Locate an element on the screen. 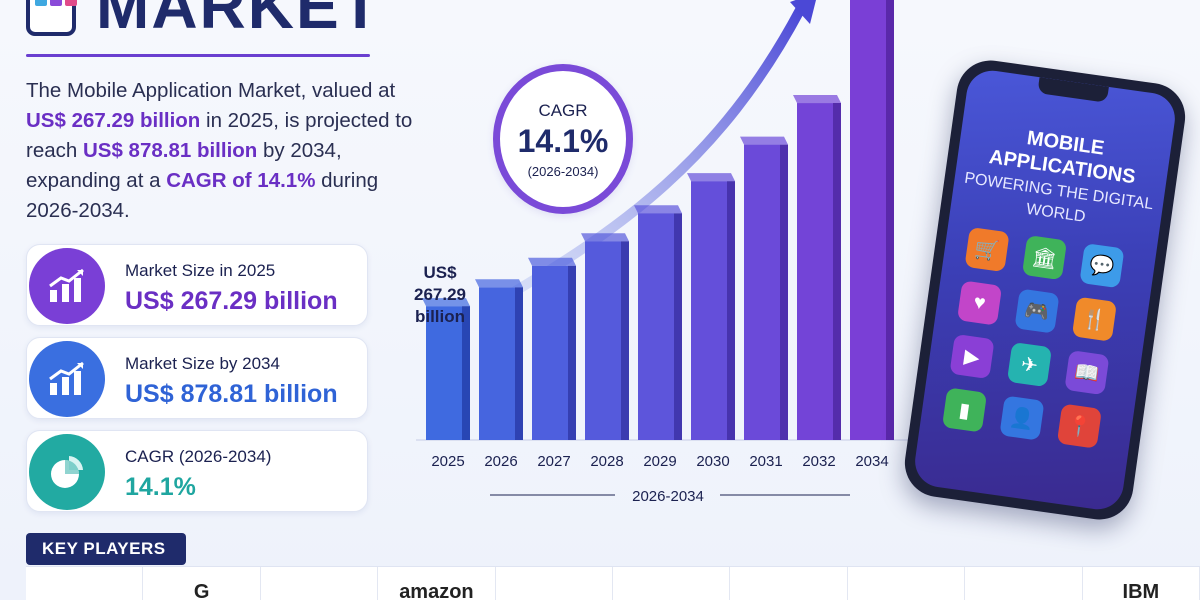 Image resolution: width=1200 pixels, height=600 pixels. title-divider is located at coordinates (198, 55).